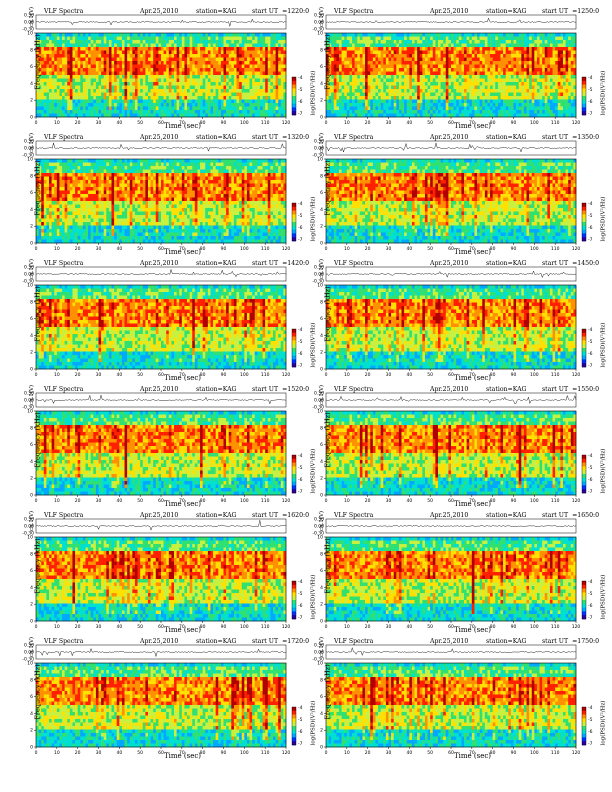 The height and width of the screenshot is (792, 612). I want to click on waveform-frame, so click(161, 148).